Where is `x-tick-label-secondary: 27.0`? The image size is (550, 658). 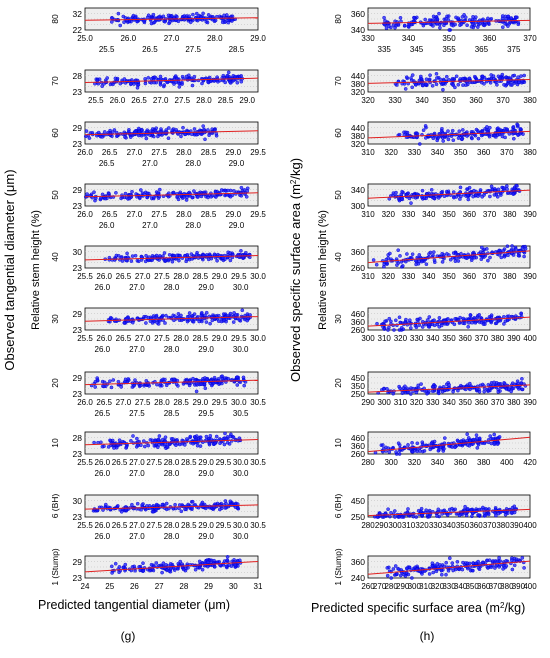 x-tick-label-secondary: 27.0 is located at coordinates (137, 349).